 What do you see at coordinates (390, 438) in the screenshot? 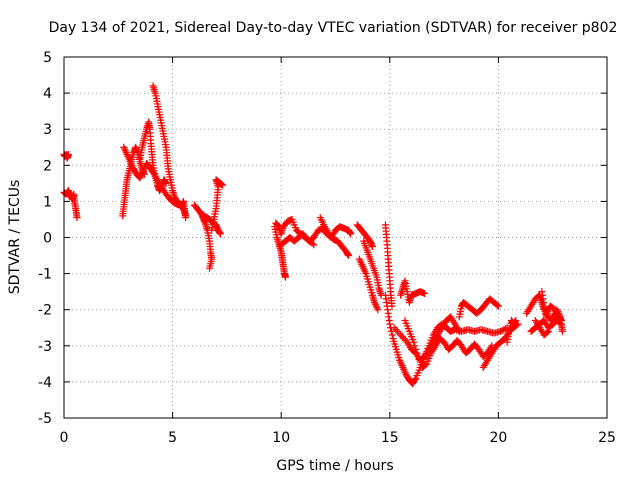
I see `x-tick-label: 15` at bounding box center [390, 438].